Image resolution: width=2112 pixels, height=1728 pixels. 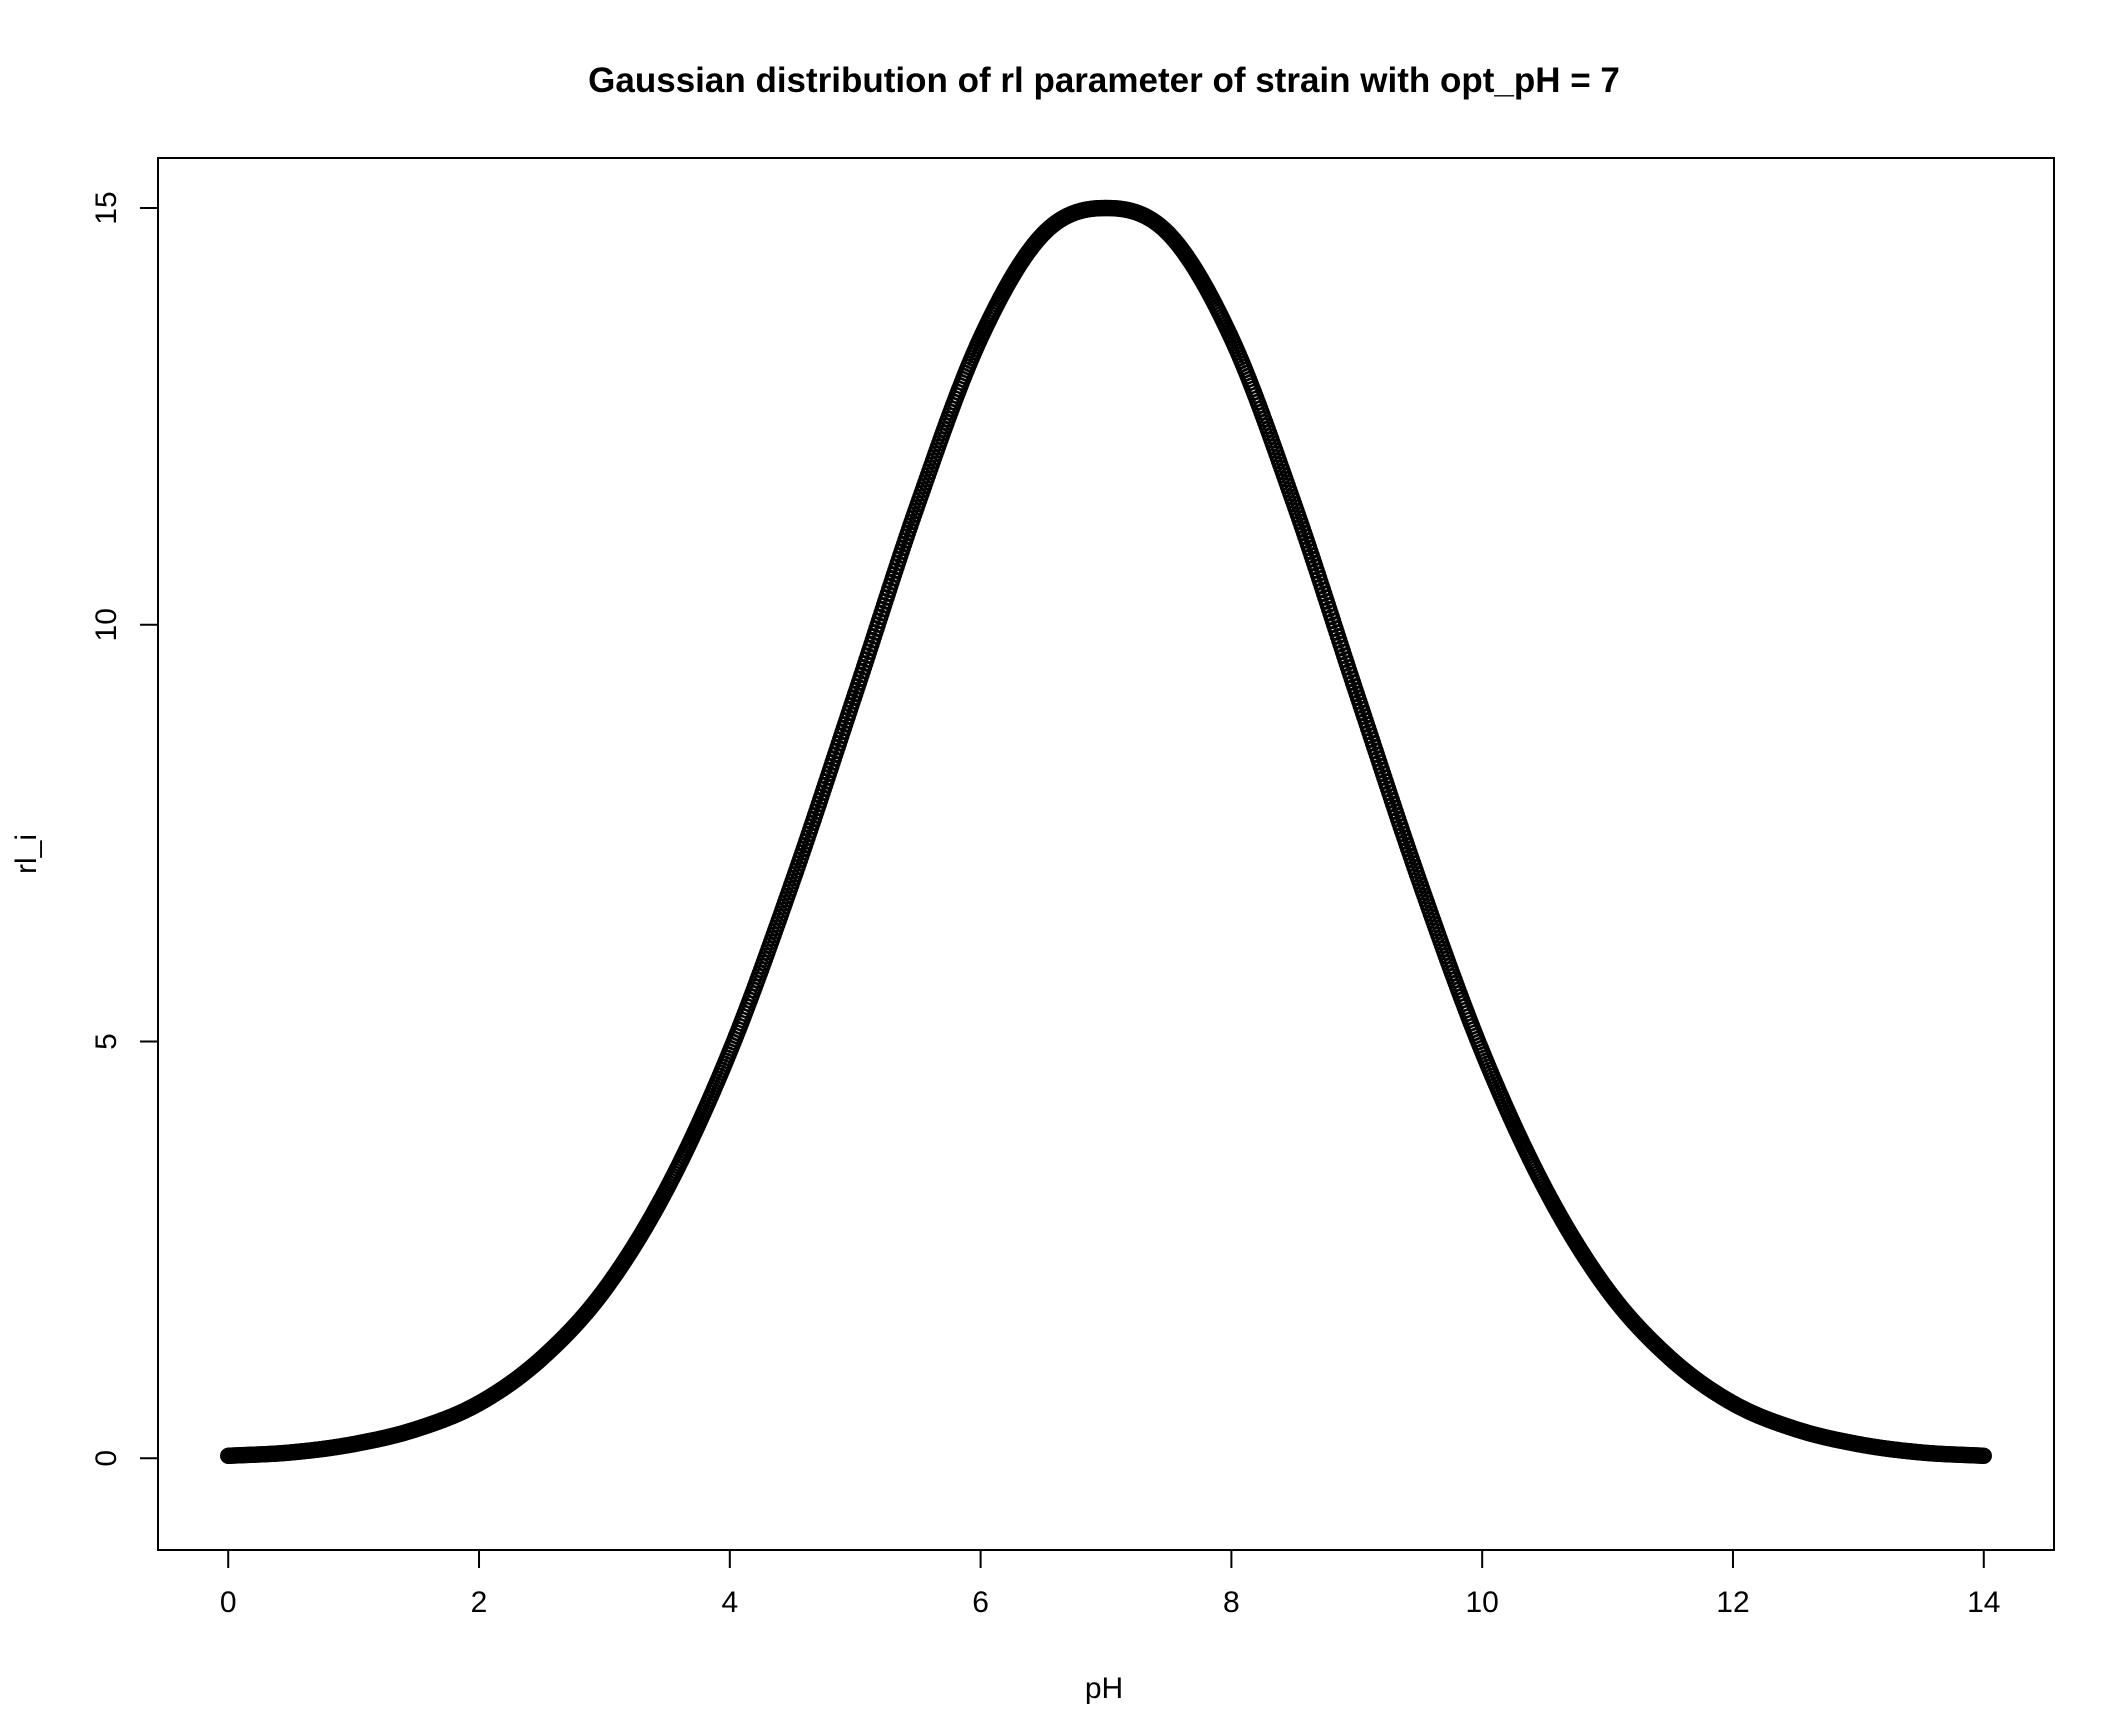 What do you see at coordinates (228, 1602) in the screenshot?
I see `x-tick-label: 0` at bounding box center [228, 1602].